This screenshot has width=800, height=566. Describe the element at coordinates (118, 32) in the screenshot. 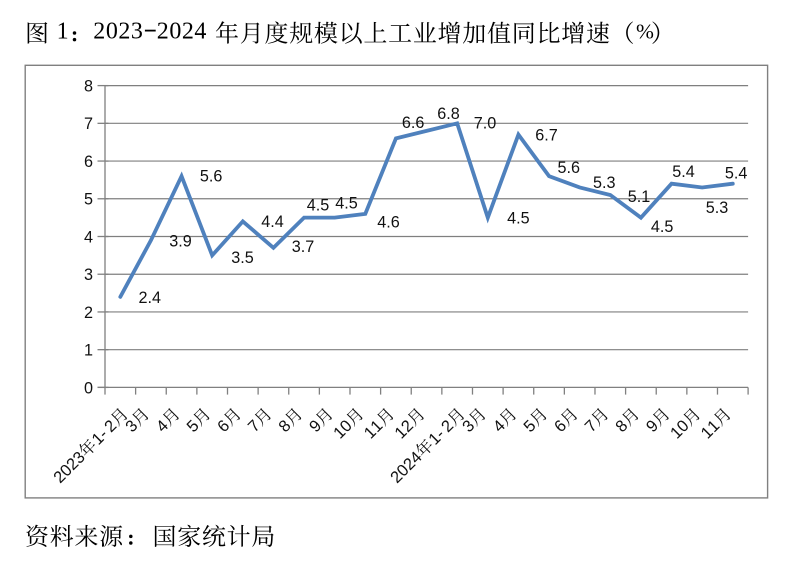

I see `svg-text: 2023` at that location.